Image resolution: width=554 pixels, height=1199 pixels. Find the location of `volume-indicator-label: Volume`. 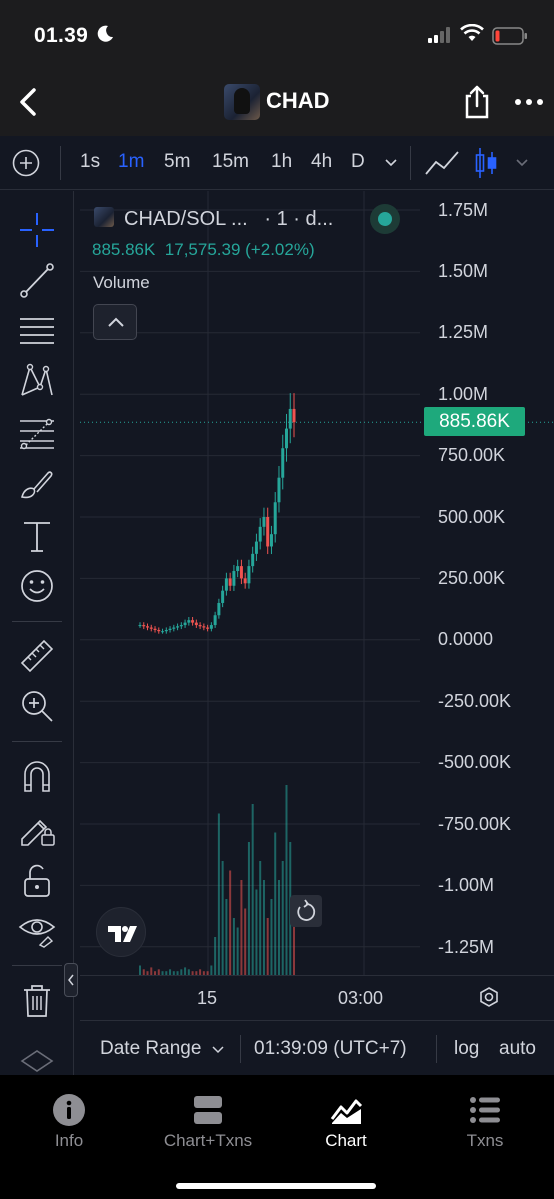

volume-indicator-label: Volume is located at coordinates (121, 282).